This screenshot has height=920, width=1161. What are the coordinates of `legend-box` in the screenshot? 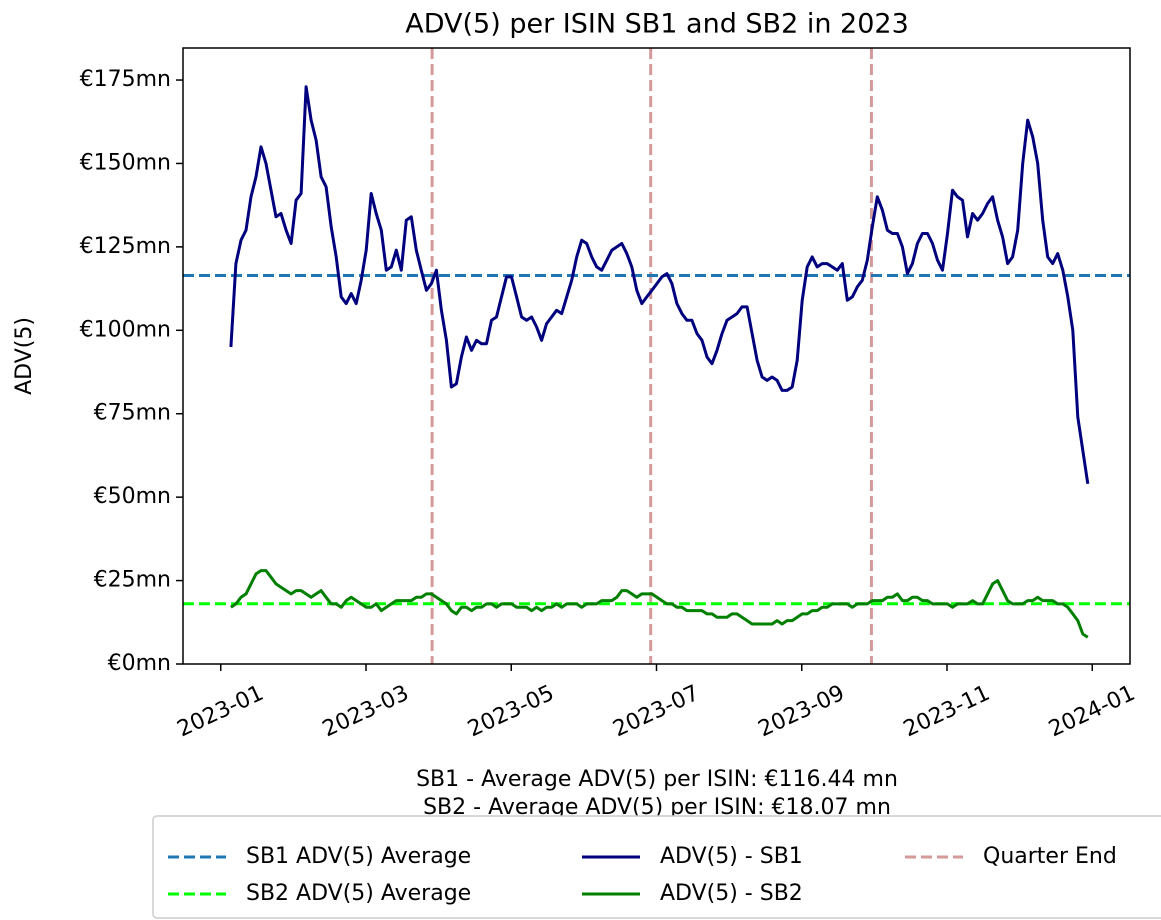 It's located at (656, 867).